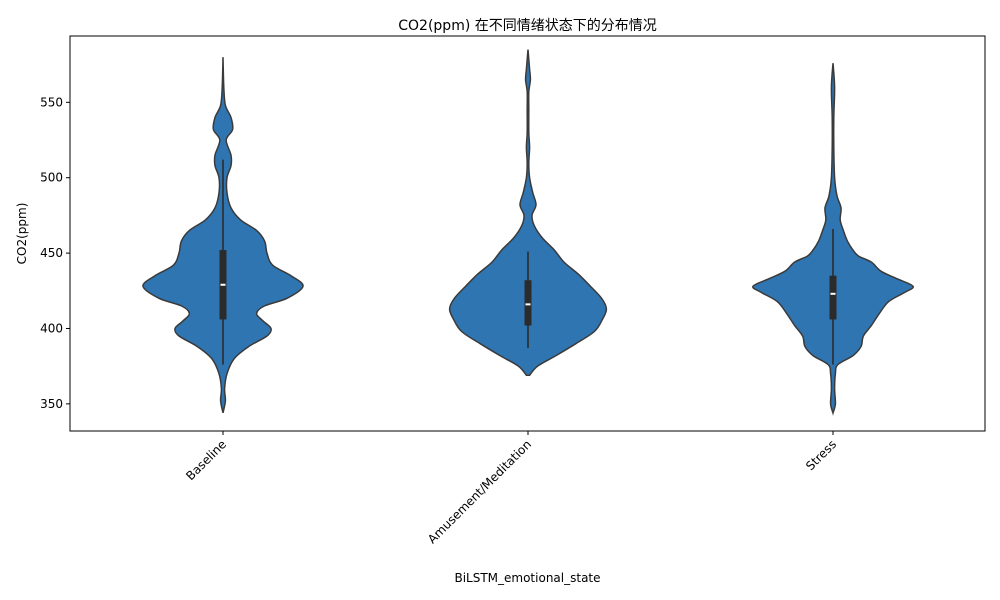 This screenshot has width=1000, height=600. I want to click on y-axis: 350 400 450 500 550, so click(55, 253).